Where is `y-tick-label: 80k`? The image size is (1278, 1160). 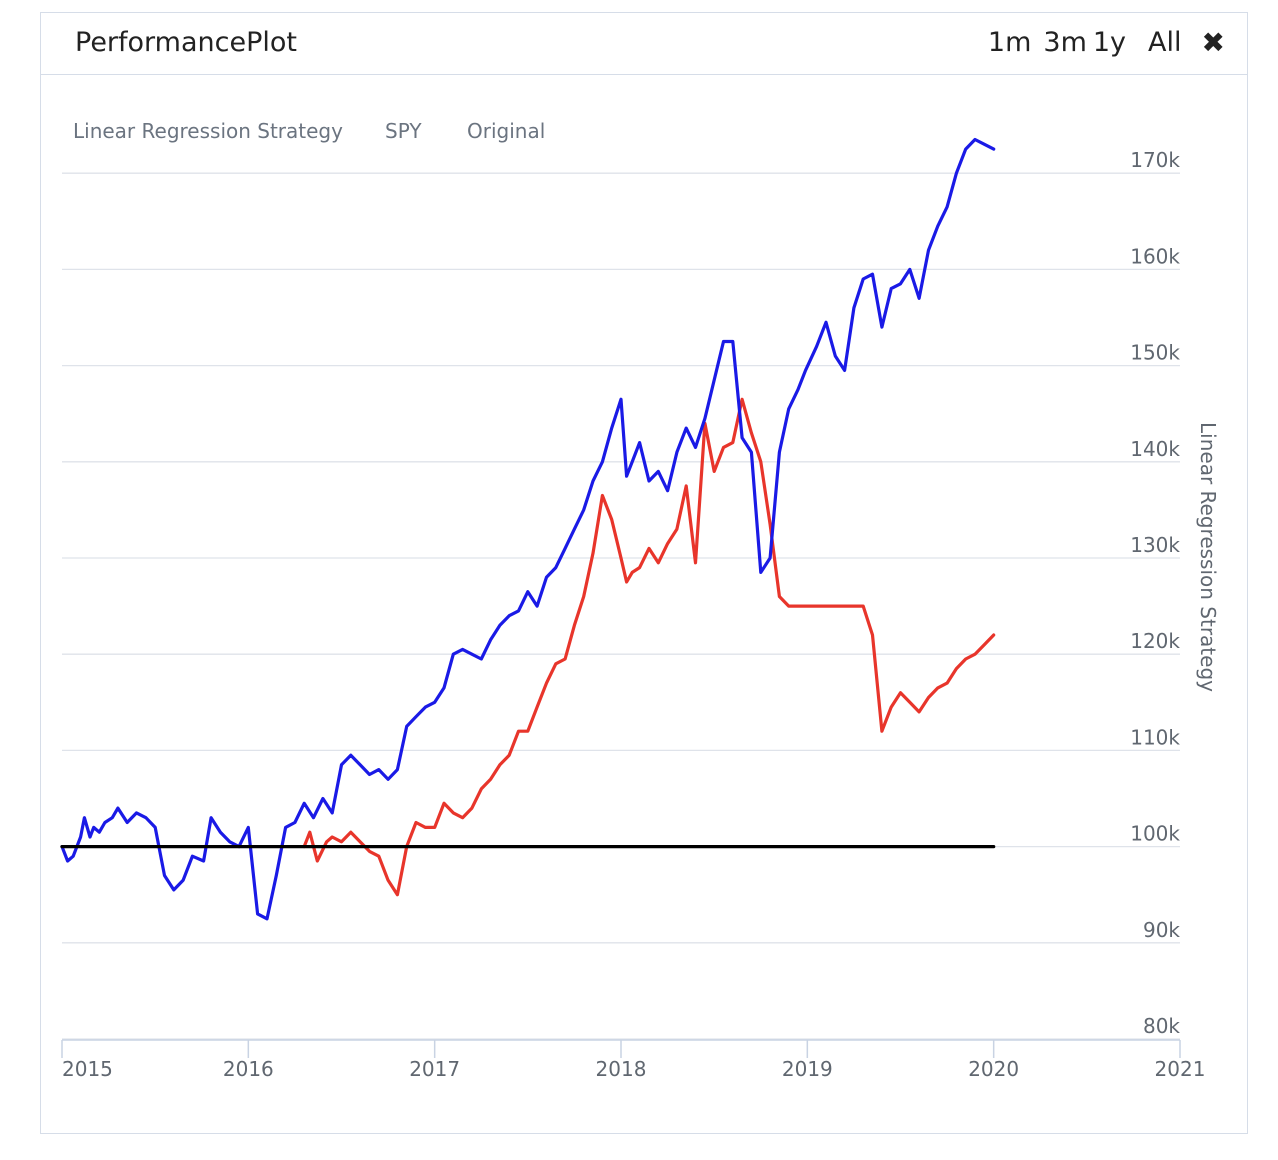 y-tick-label: 80k is located at coordinates (1161, 1026).